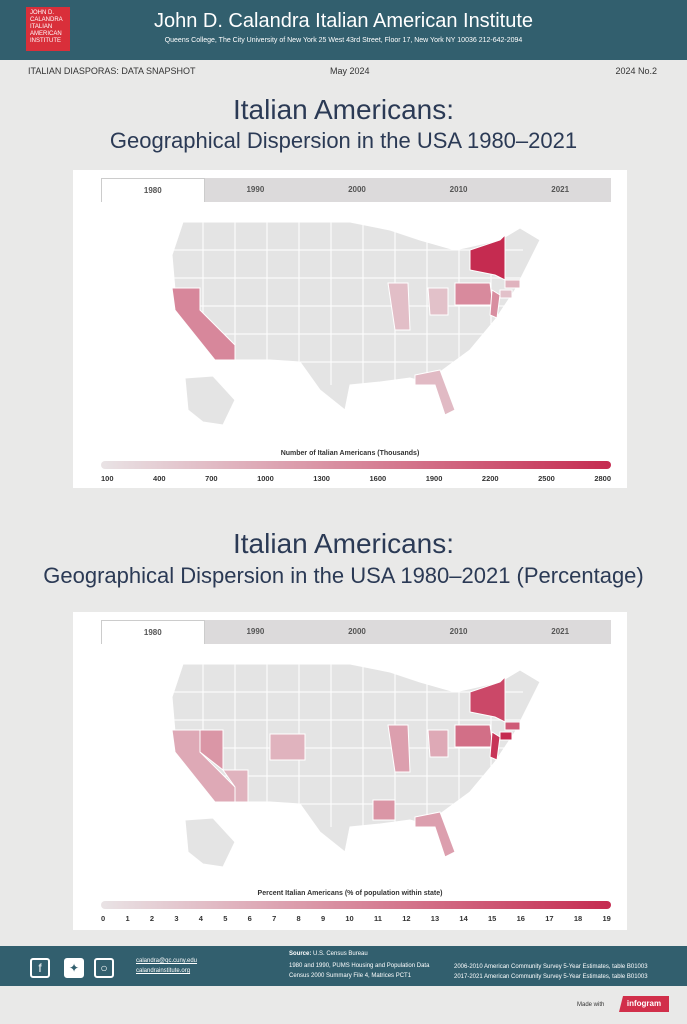  I want to click on email-link: calandra@qc.cuny.edu, so click(167, 961).